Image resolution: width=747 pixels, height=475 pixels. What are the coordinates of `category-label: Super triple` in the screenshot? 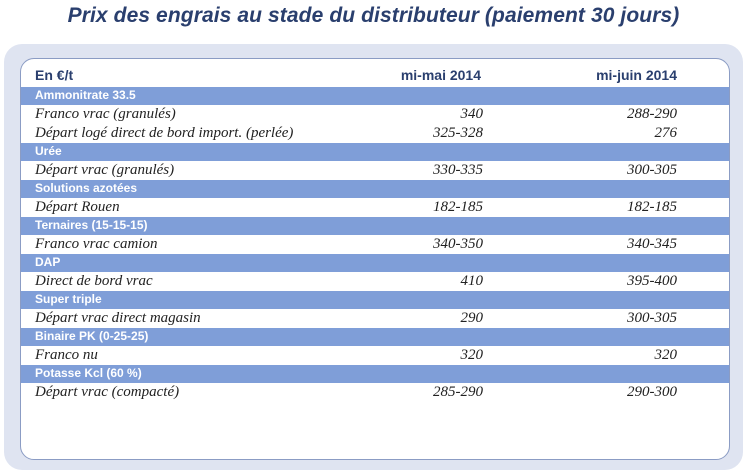 It's located at (68, 299).